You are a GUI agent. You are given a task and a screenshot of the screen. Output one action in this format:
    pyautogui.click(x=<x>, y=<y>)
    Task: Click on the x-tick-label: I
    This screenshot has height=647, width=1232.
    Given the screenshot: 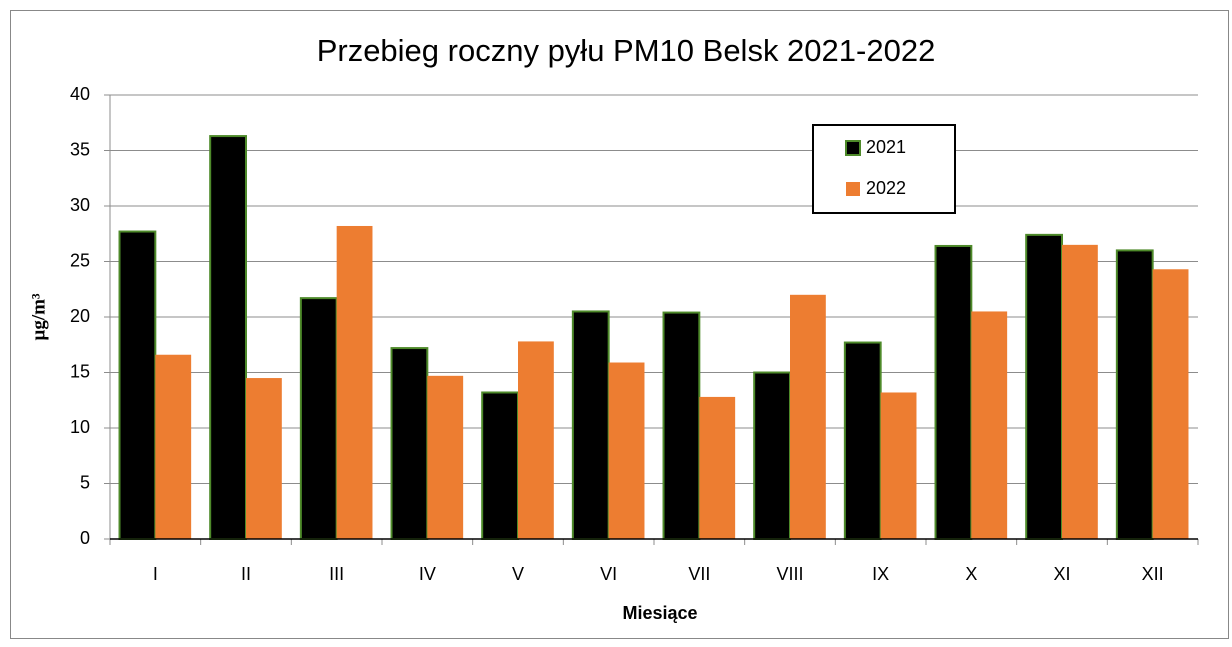 What is the action you would take?
    pyautogui.click(x=155, y=574)
    